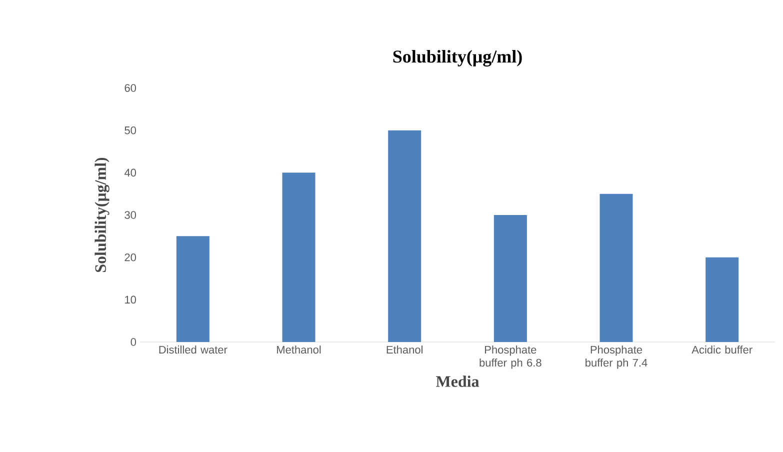 This screenshot has width=783, height=452. I want to click on x-tick-label: Phosphate buffer ph 6.8, so click(511, 357).